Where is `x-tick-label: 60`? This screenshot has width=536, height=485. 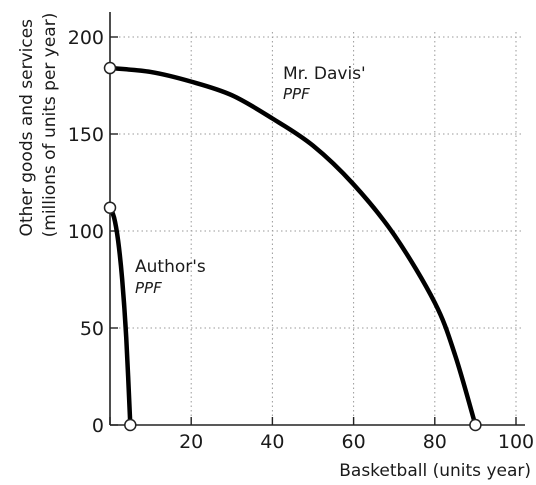
x-tick-label: 60 is located at coordinates (354, 442).